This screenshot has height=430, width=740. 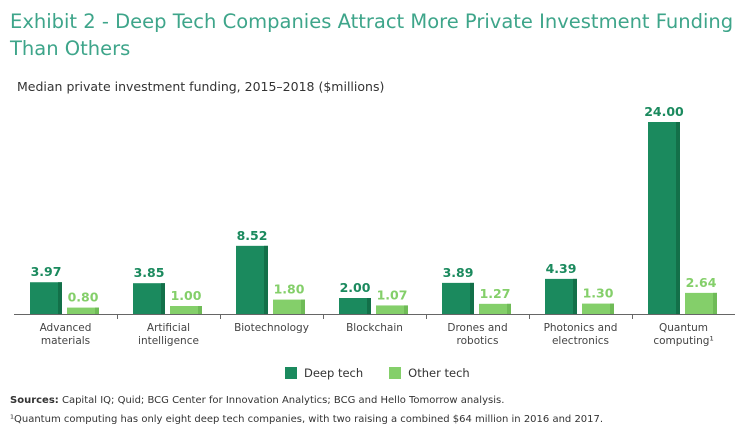 I want to click on bar-value-label: 8.52, so click(x=252, y=235).